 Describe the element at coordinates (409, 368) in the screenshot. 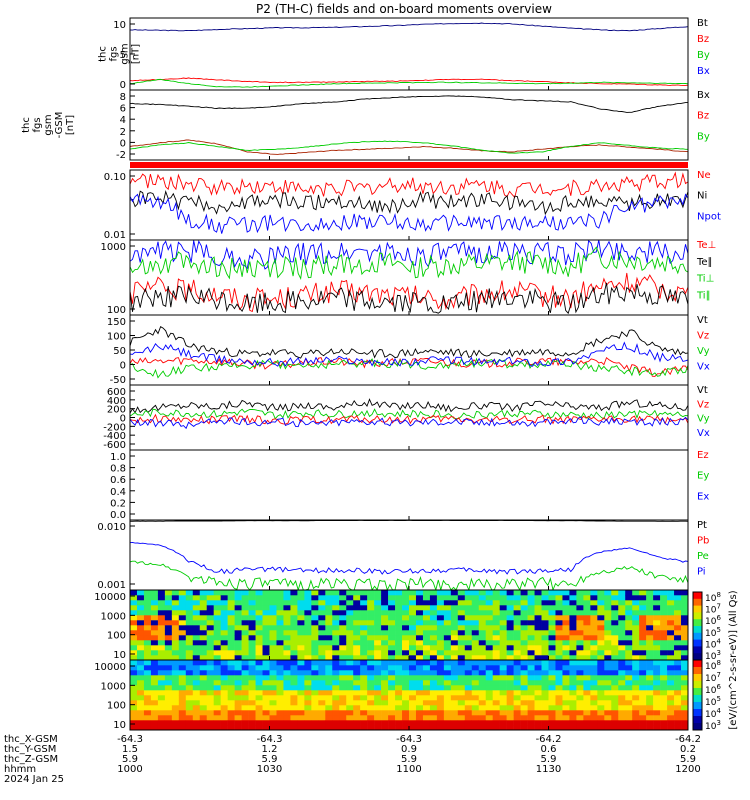

I see `series-Vy` at that location.